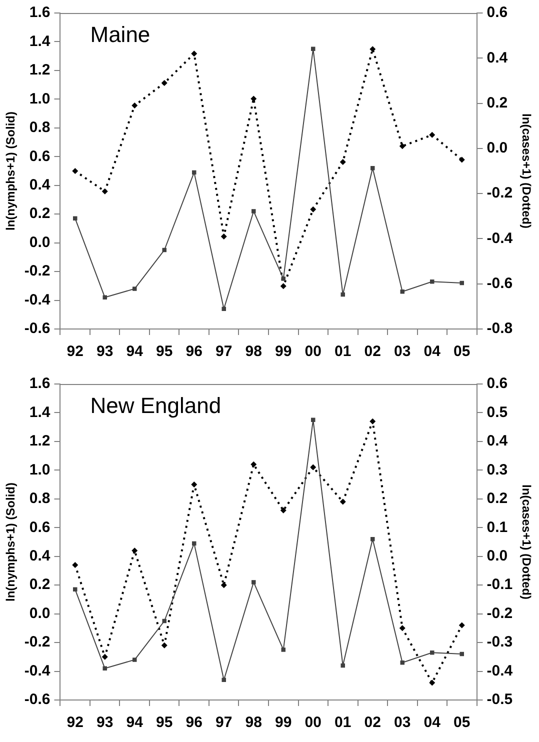  I want to click on y2-tick-label: -0.8, so click(499, 329).